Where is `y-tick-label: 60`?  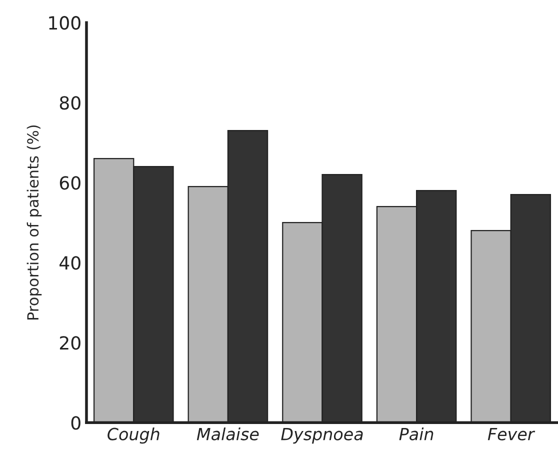 y-tick-label: 60 is located at coordinates (70, 183).